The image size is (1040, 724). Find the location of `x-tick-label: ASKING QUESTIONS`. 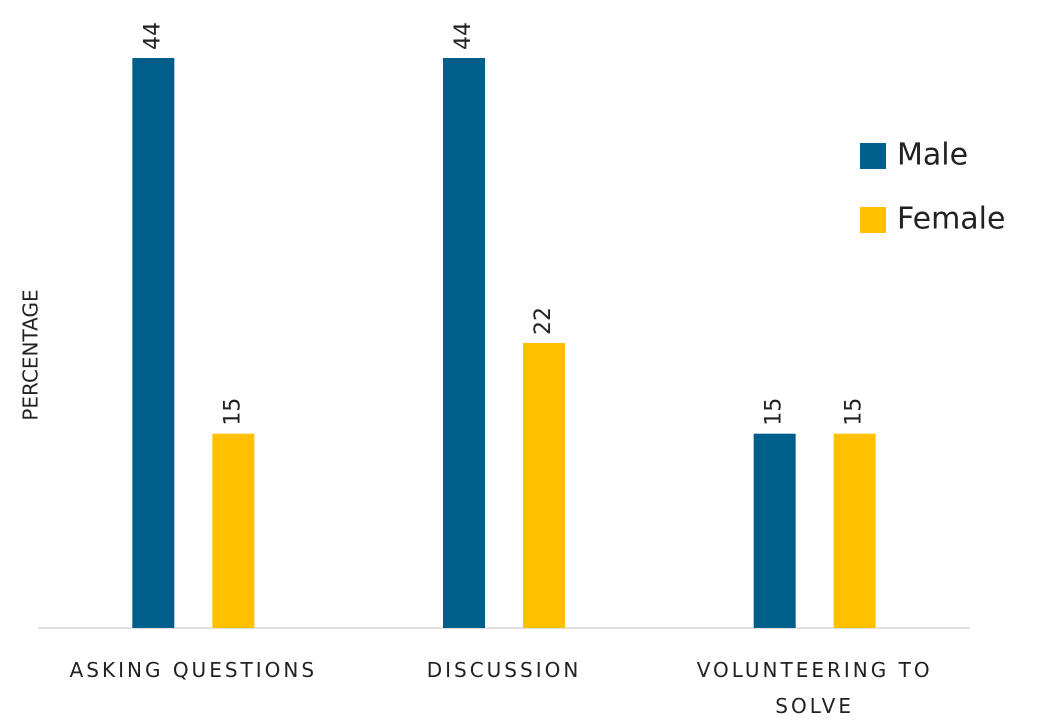

x-tick-label: ASKING QUESTIONS is located at coordinates (193, 670).